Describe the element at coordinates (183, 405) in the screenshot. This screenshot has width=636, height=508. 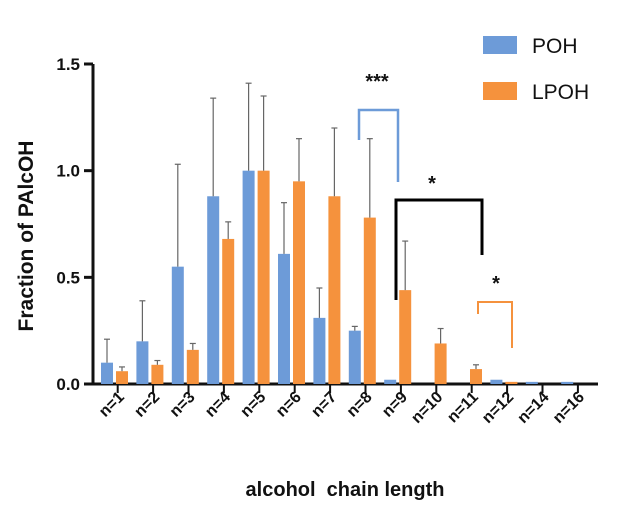
I see `x-tick-label: n=3` at that location.